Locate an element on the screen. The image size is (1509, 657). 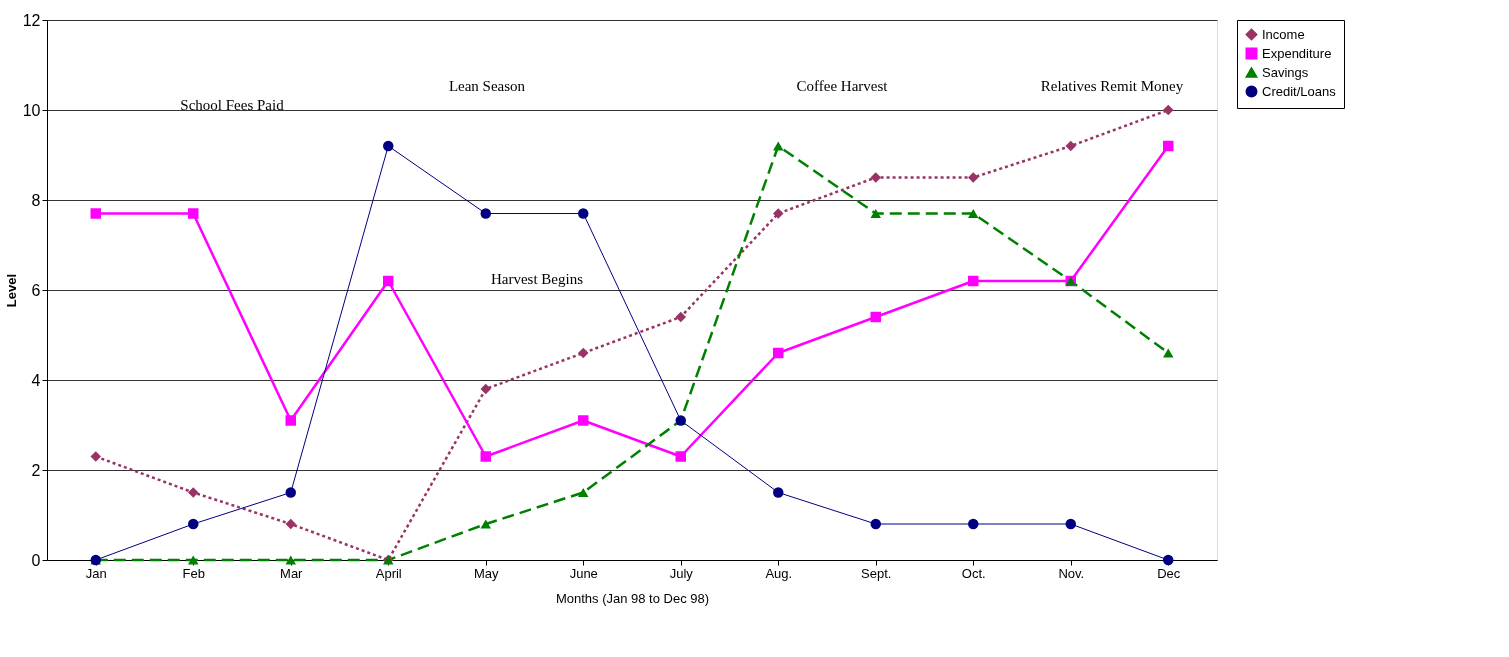
annotation: Coffee Harvest is located at coordinates (842, 86).